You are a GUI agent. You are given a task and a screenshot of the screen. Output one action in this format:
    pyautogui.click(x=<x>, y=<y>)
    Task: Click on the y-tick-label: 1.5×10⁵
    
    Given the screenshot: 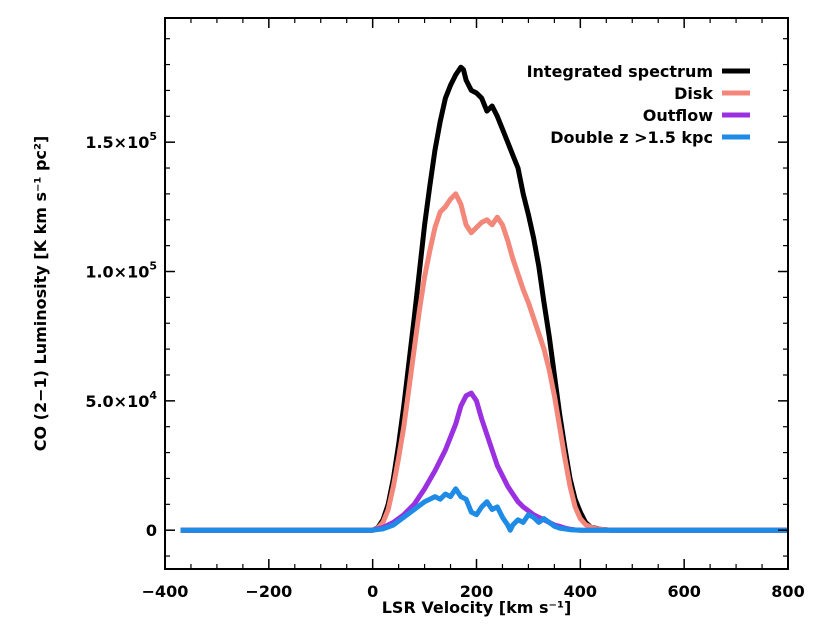 What is the action you would take?
    pyautogui.click(x=121, y=141)
    